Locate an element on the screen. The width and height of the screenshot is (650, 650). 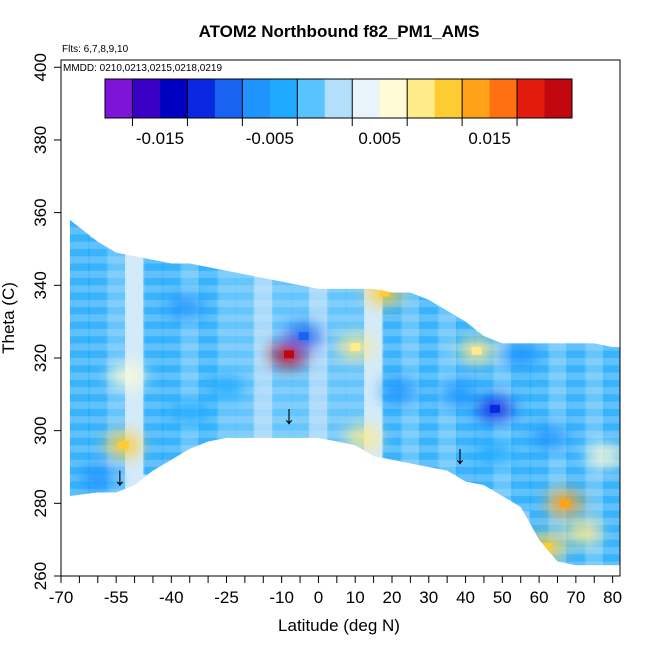
y-tick-label: 260 is located at coordinates (40, 576).